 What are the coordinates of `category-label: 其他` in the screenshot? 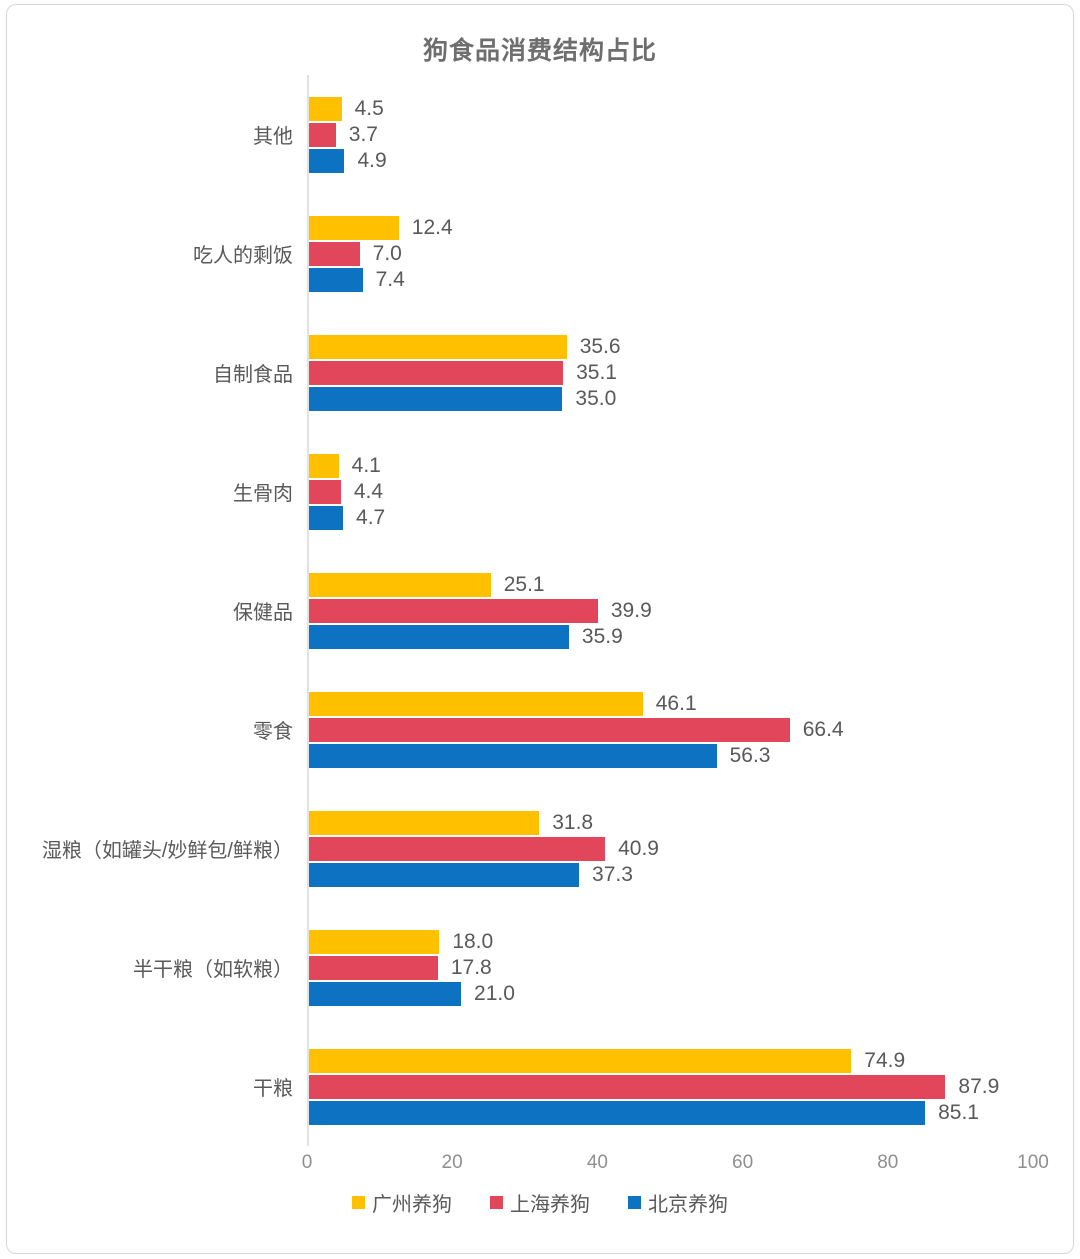 It's located at (273, 137).